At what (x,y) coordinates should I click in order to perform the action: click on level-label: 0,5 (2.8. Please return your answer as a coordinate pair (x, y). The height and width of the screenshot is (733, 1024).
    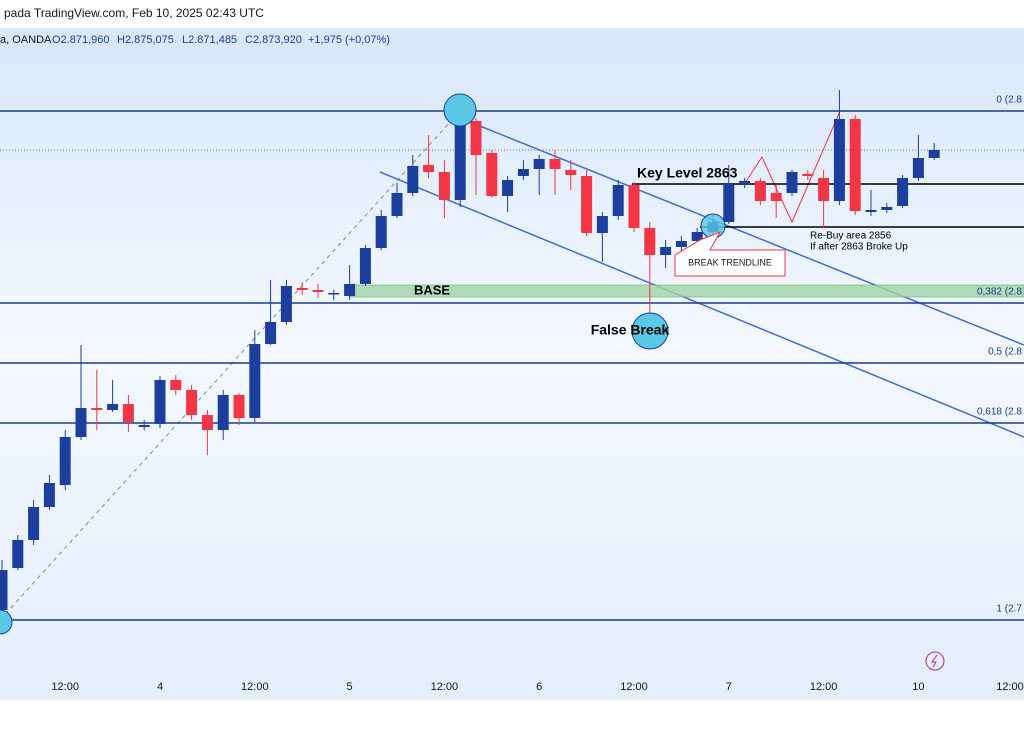
    Looking at the image, I should click on (1005, 352).